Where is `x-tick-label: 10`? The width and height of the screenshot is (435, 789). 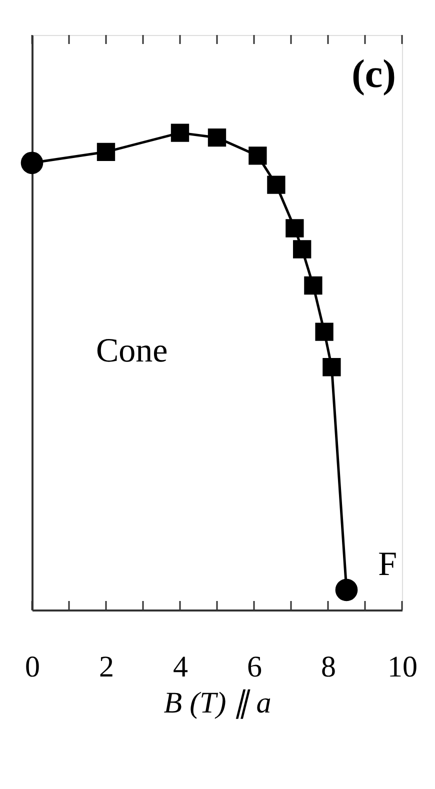 x-tick-label: 10 is located at coordinates (403, 667).